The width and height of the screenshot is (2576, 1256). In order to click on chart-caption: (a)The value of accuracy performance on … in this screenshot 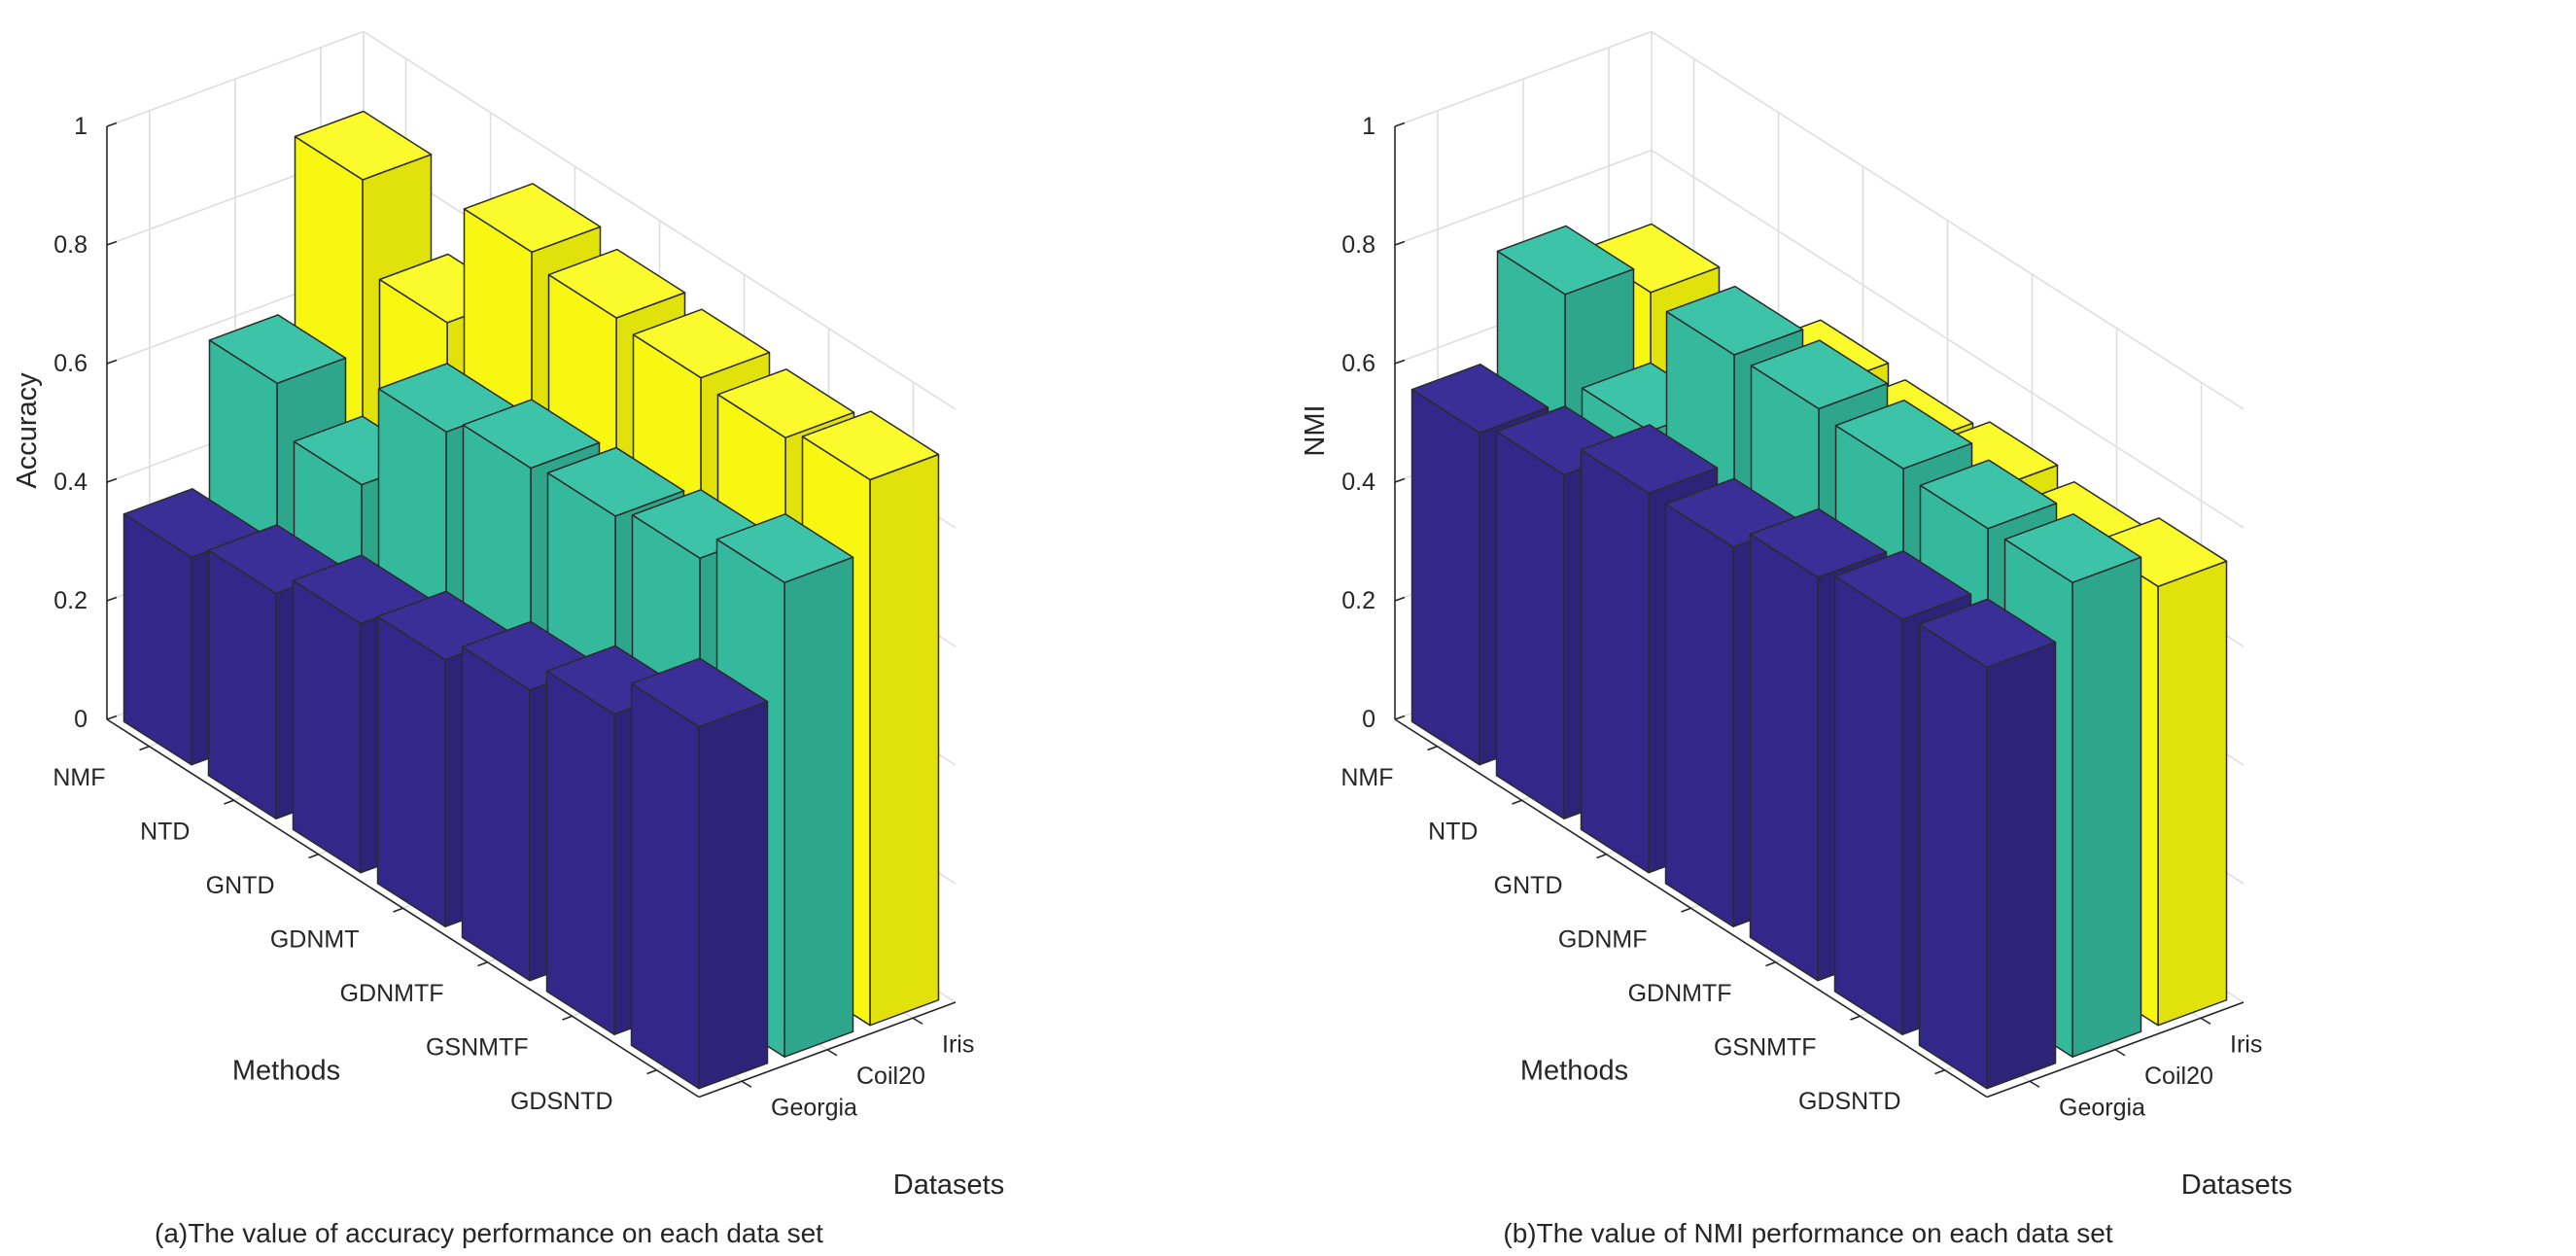, I will do `click(489, 1233)`.